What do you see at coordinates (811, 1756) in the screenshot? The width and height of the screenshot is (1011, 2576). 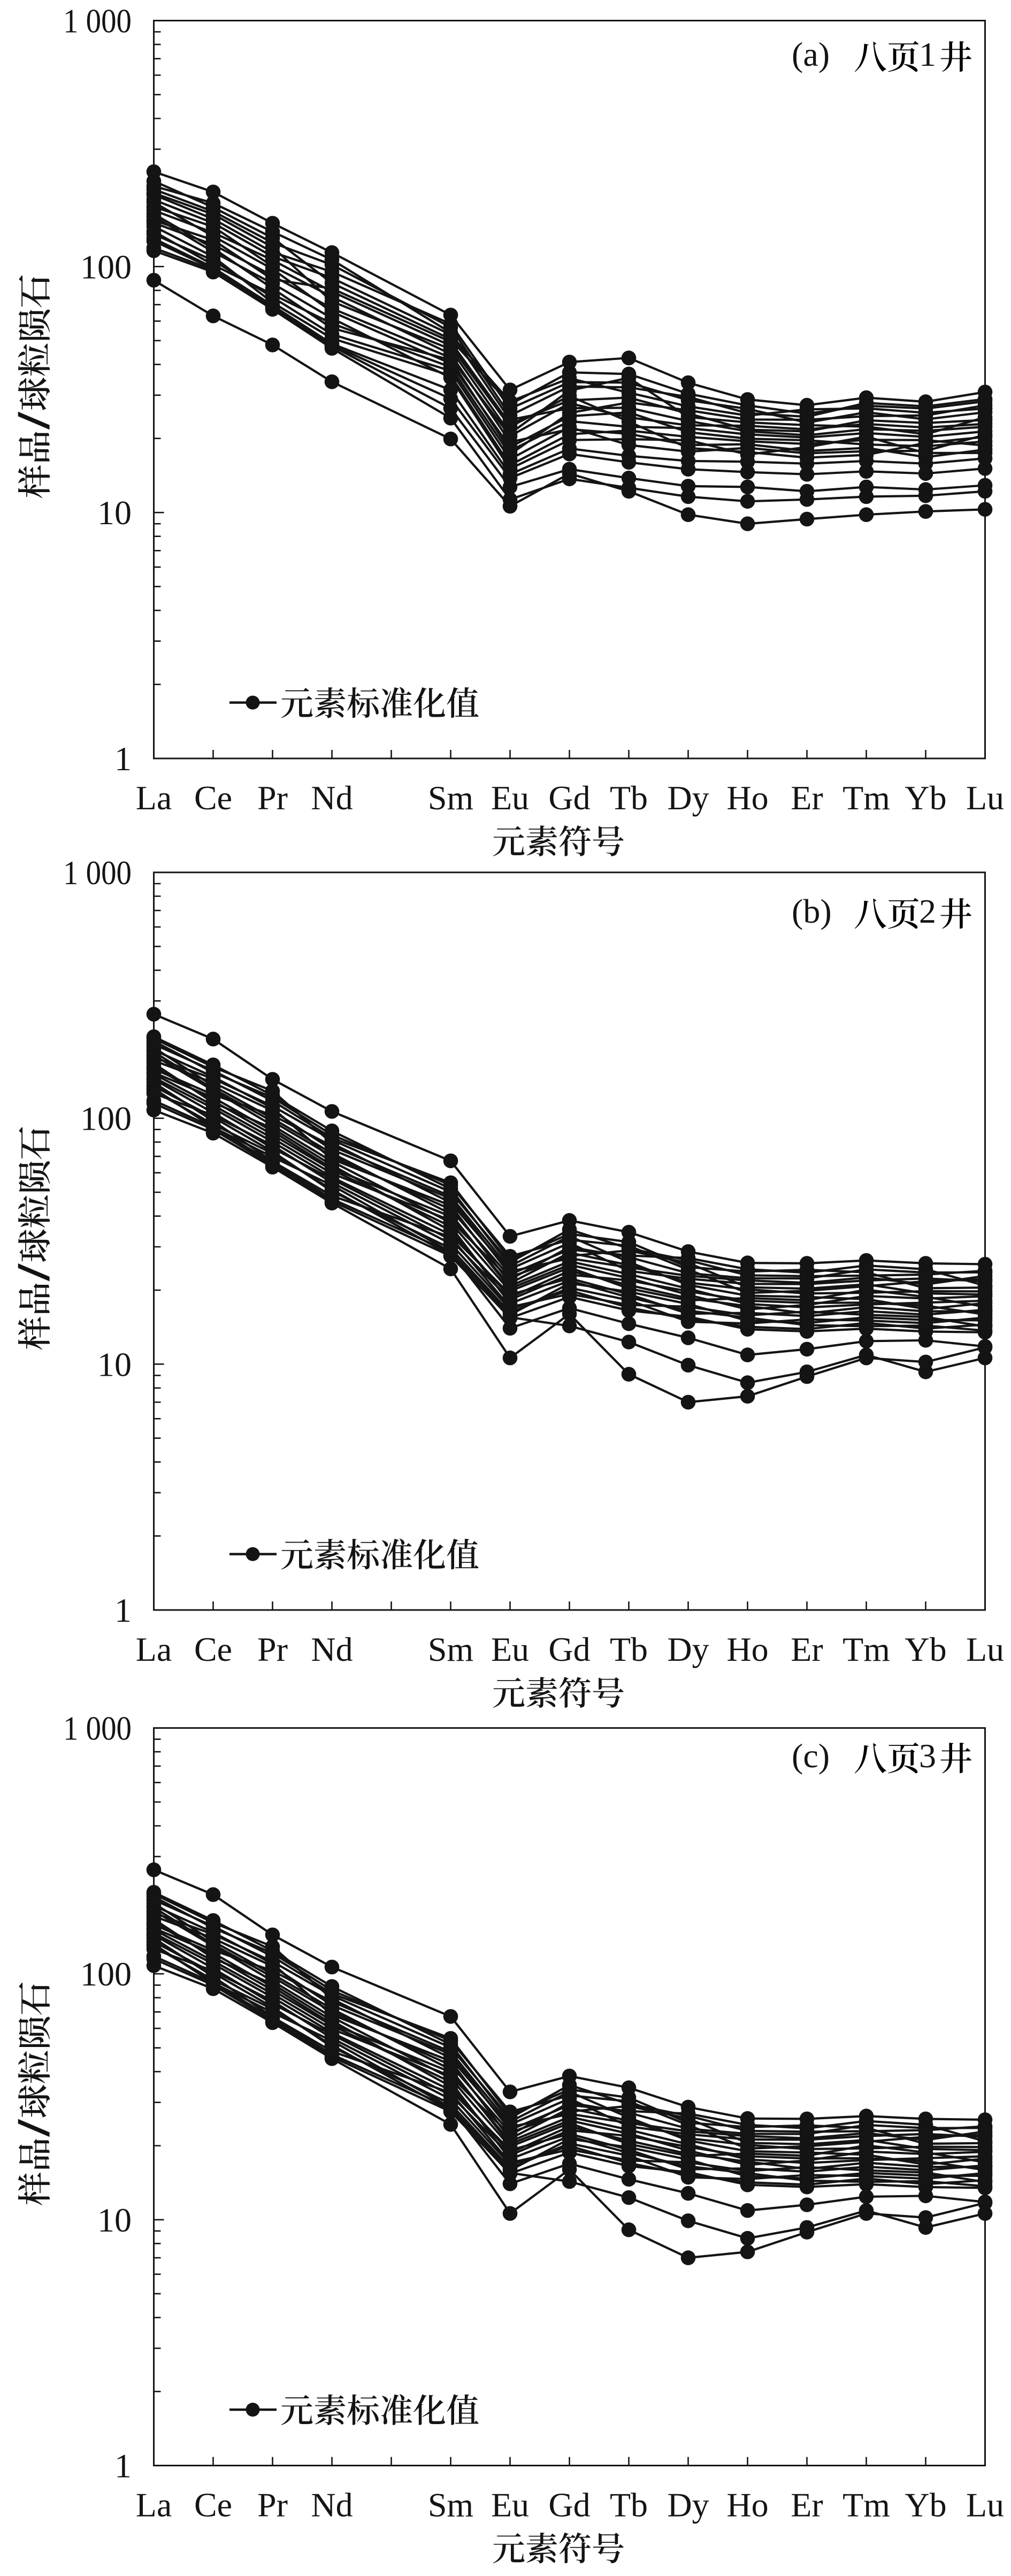 I see `svg-text: (c)` at bounding box center [811, 1756].